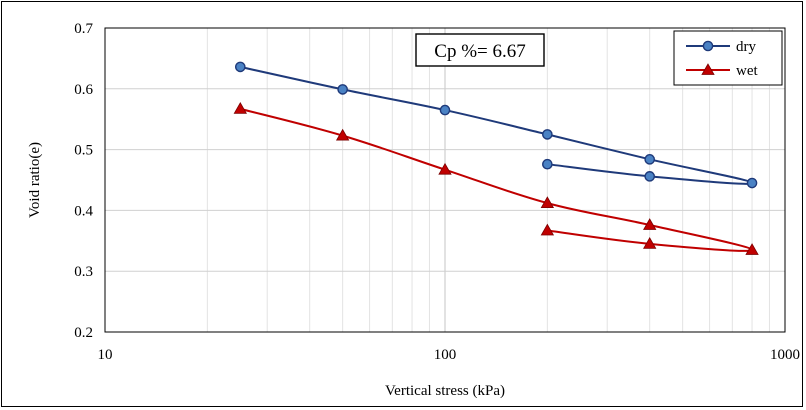 The width and height of the screenshot is (806, 410). I want to click on x-tick-label: 10, so click(105, 355).